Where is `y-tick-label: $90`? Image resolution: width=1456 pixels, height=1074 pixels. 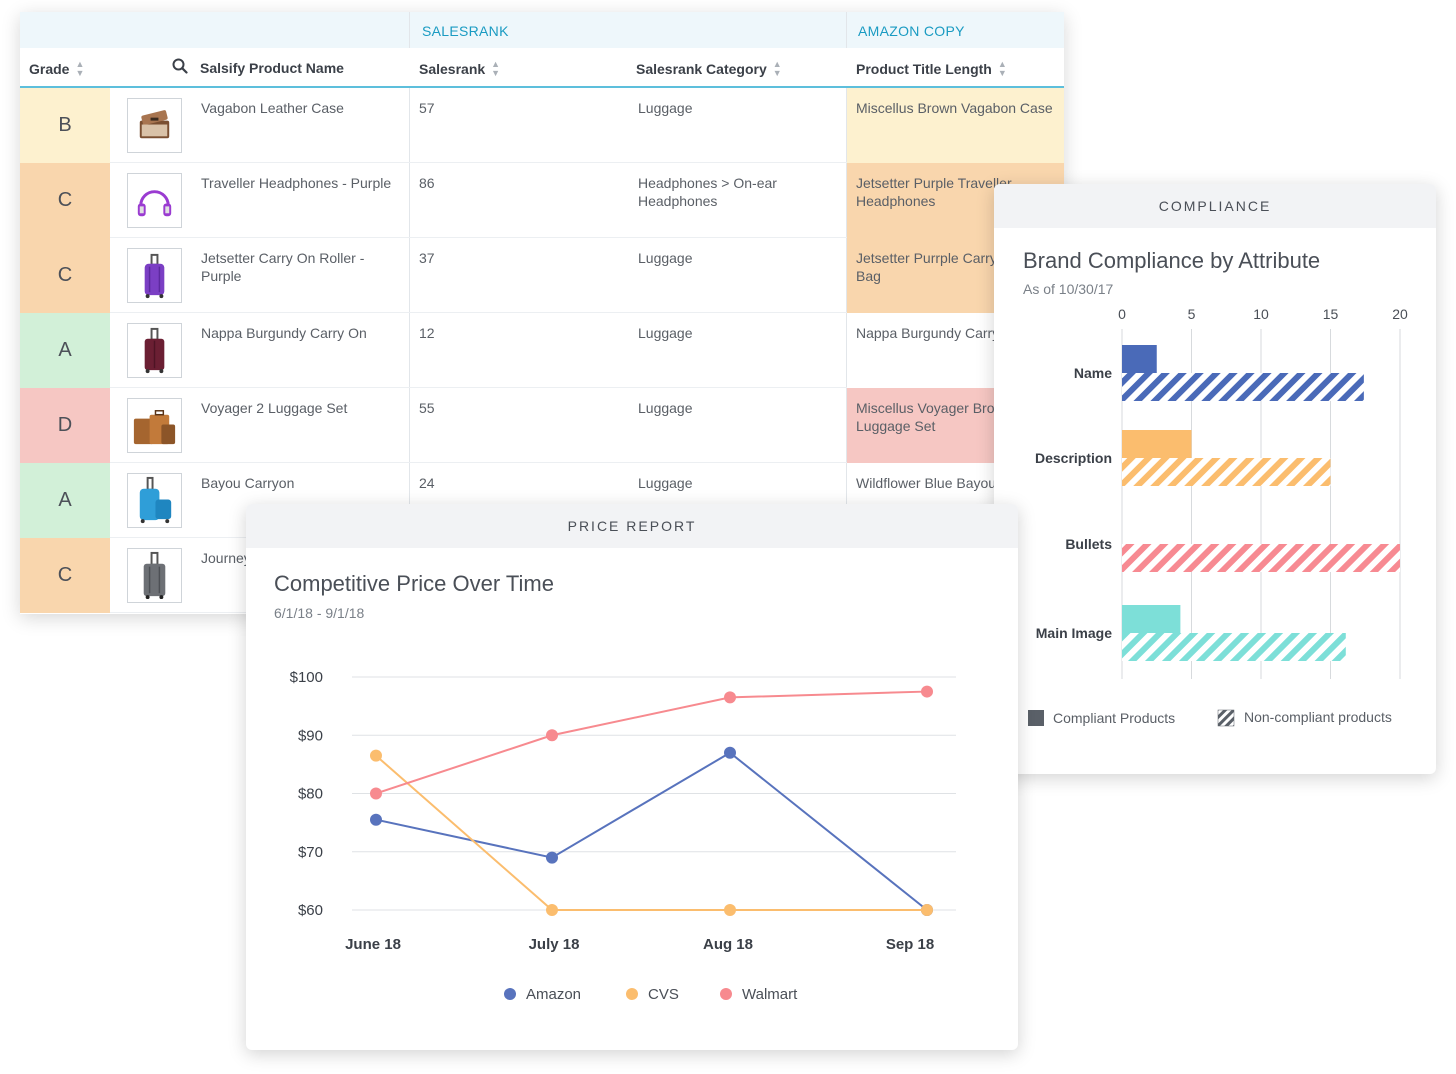
y-tick-label: $90 is located at coordinates (310, 735).